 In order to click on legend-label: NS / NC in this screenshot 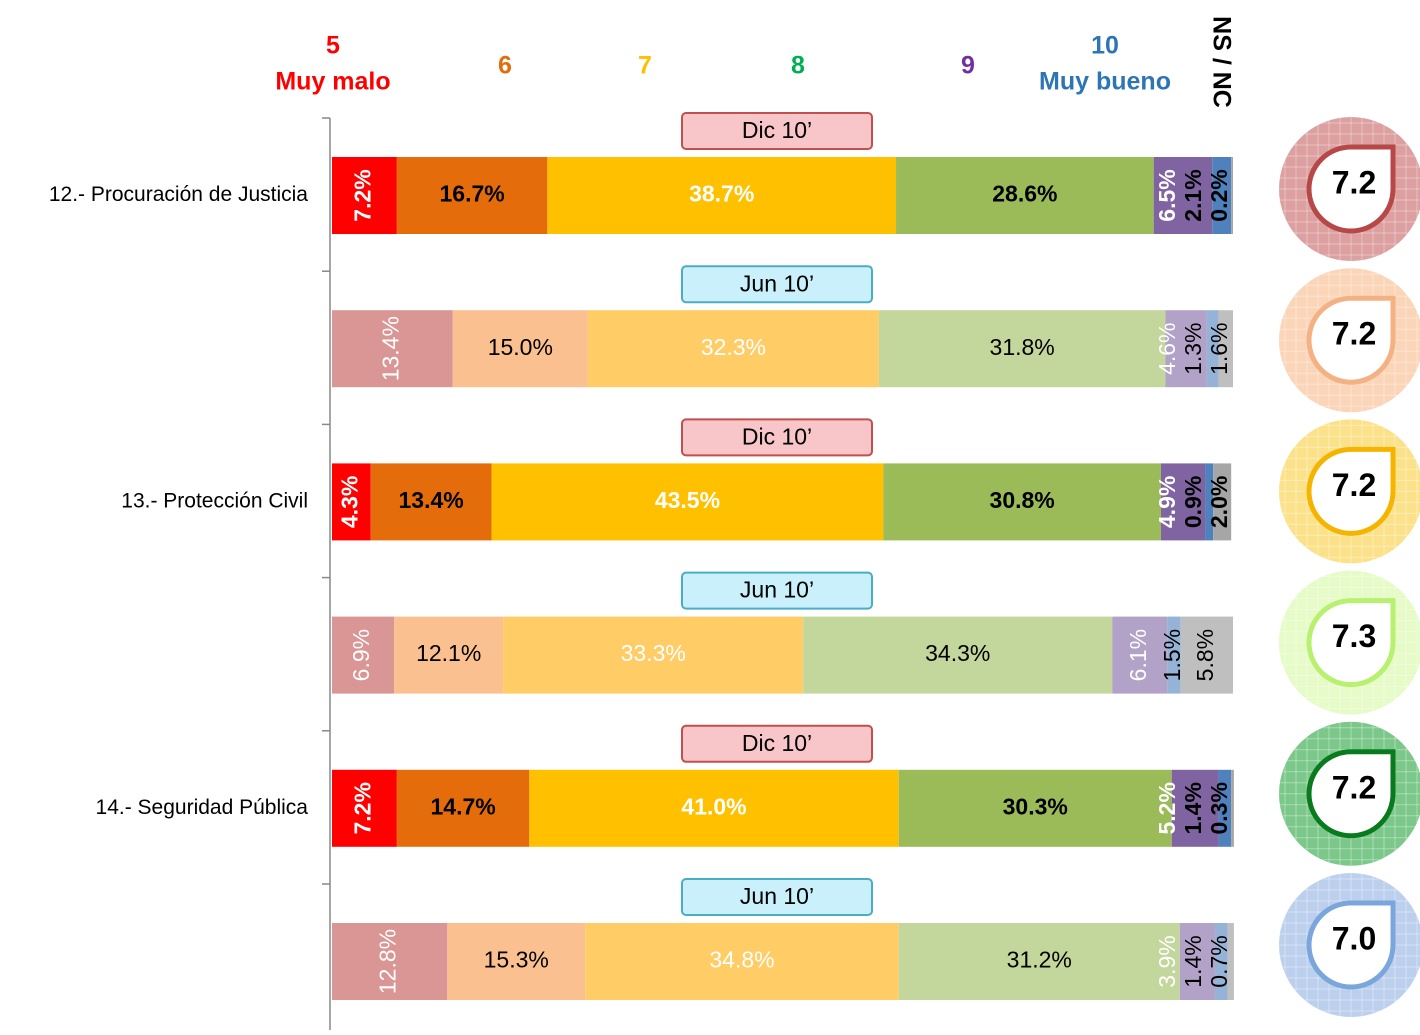, I will do `click(1221, 62)`.